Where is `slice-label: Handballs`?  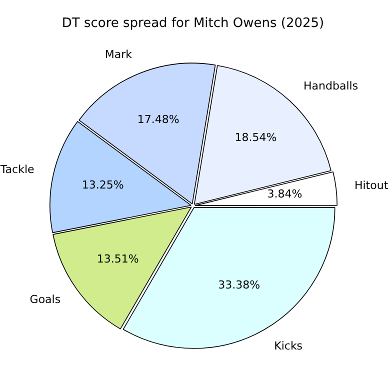
slice-label: Handballs is located at coordinates (331, 85).